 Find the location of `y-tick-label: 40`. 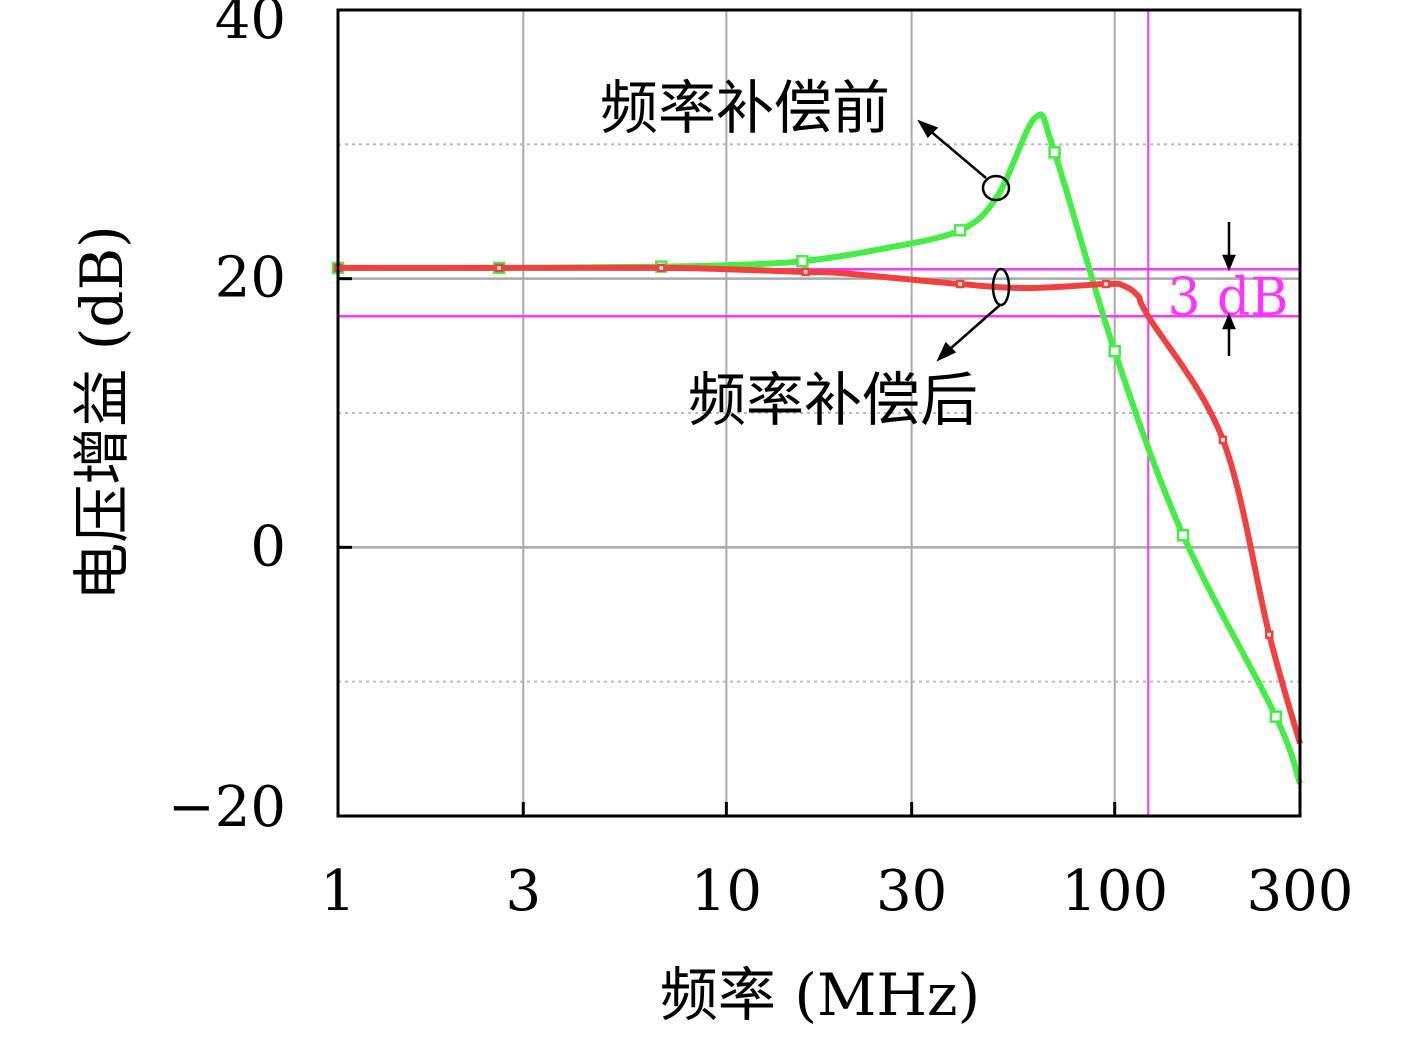

y-tick-label: 40 is located at coordinates (250, 26).